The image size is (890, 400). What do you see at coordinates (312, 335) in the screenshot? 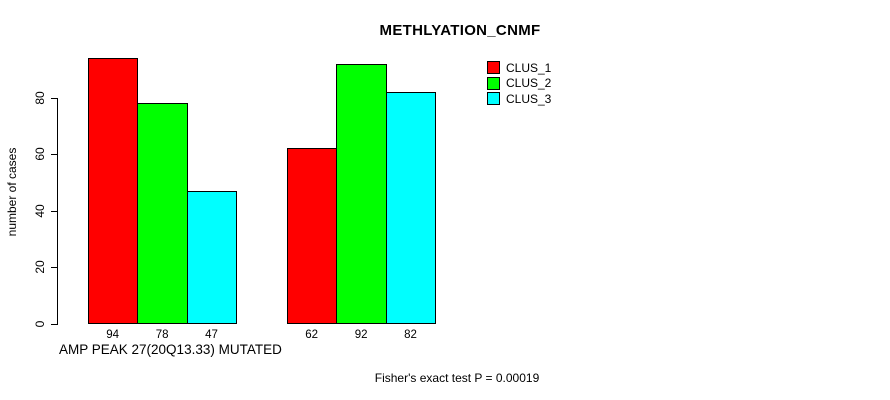
I see `bar-value-label: 62` at bounding box center [312, 335].